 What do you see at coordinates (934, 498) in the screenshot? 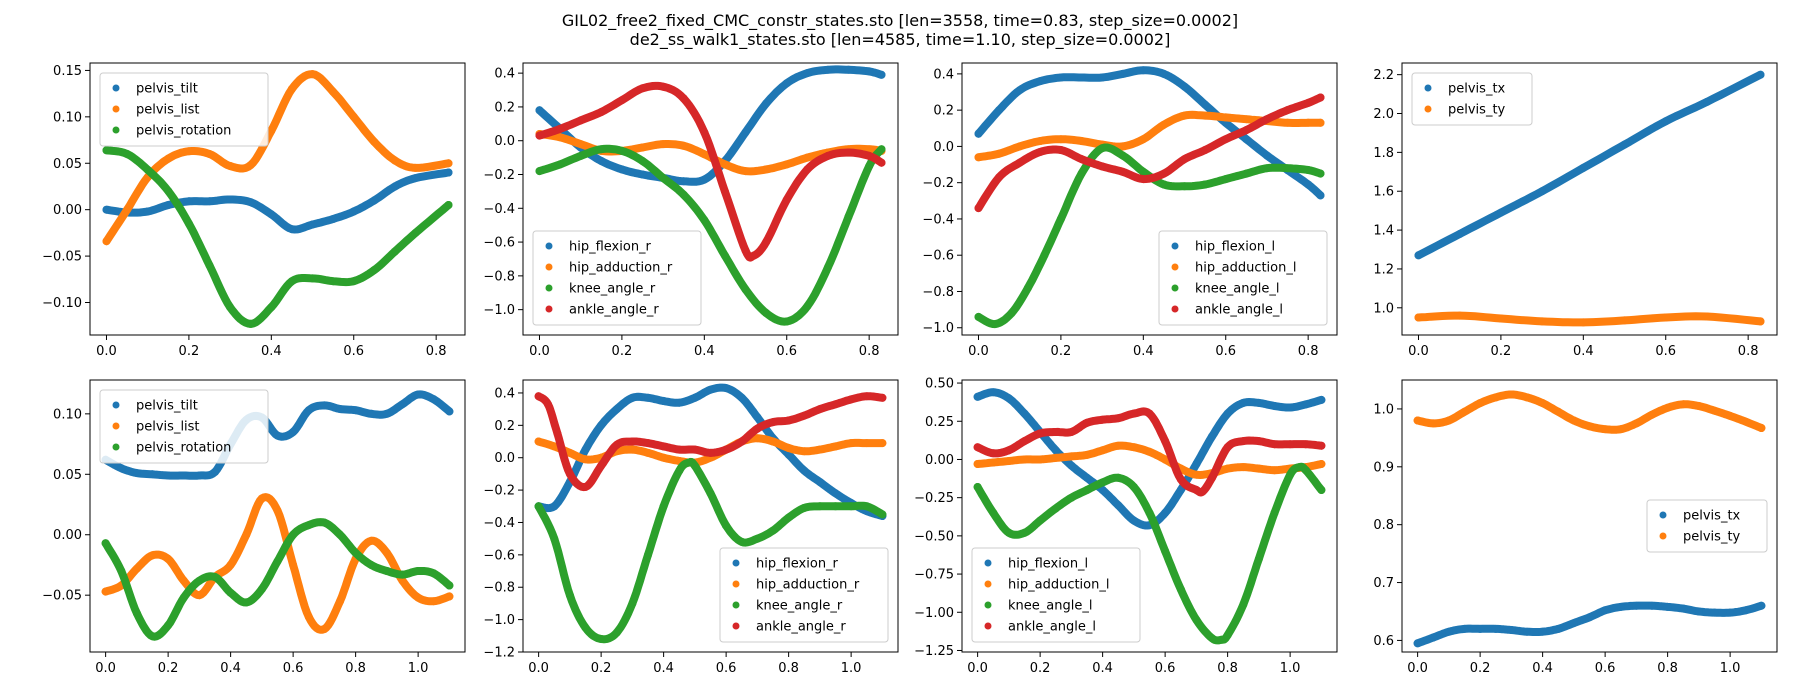
I see `y-tick-label: −0.25` at bounding box center [934, 498].